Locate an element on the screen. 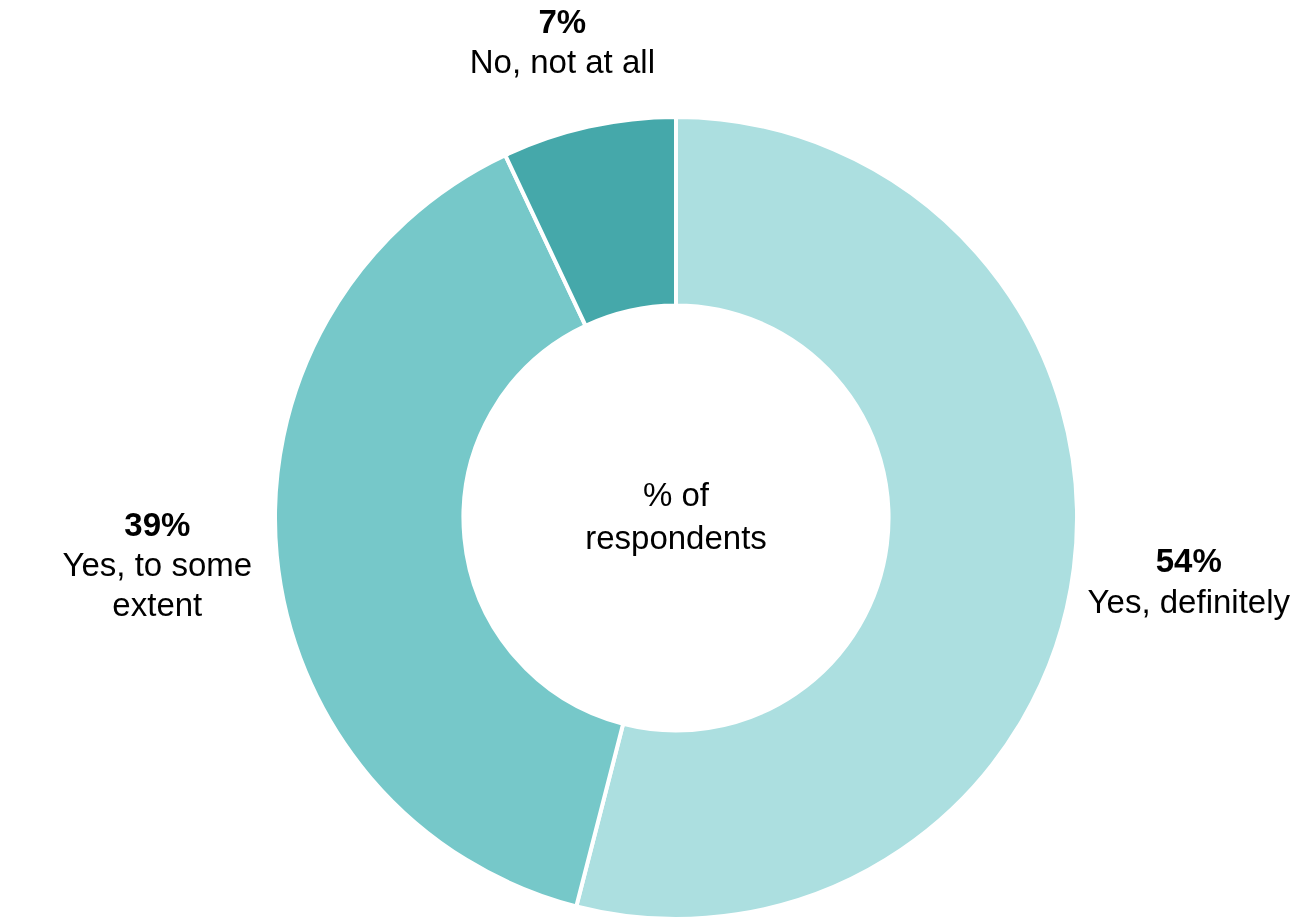  data-label: 7% is located at coordinates (562, 22).